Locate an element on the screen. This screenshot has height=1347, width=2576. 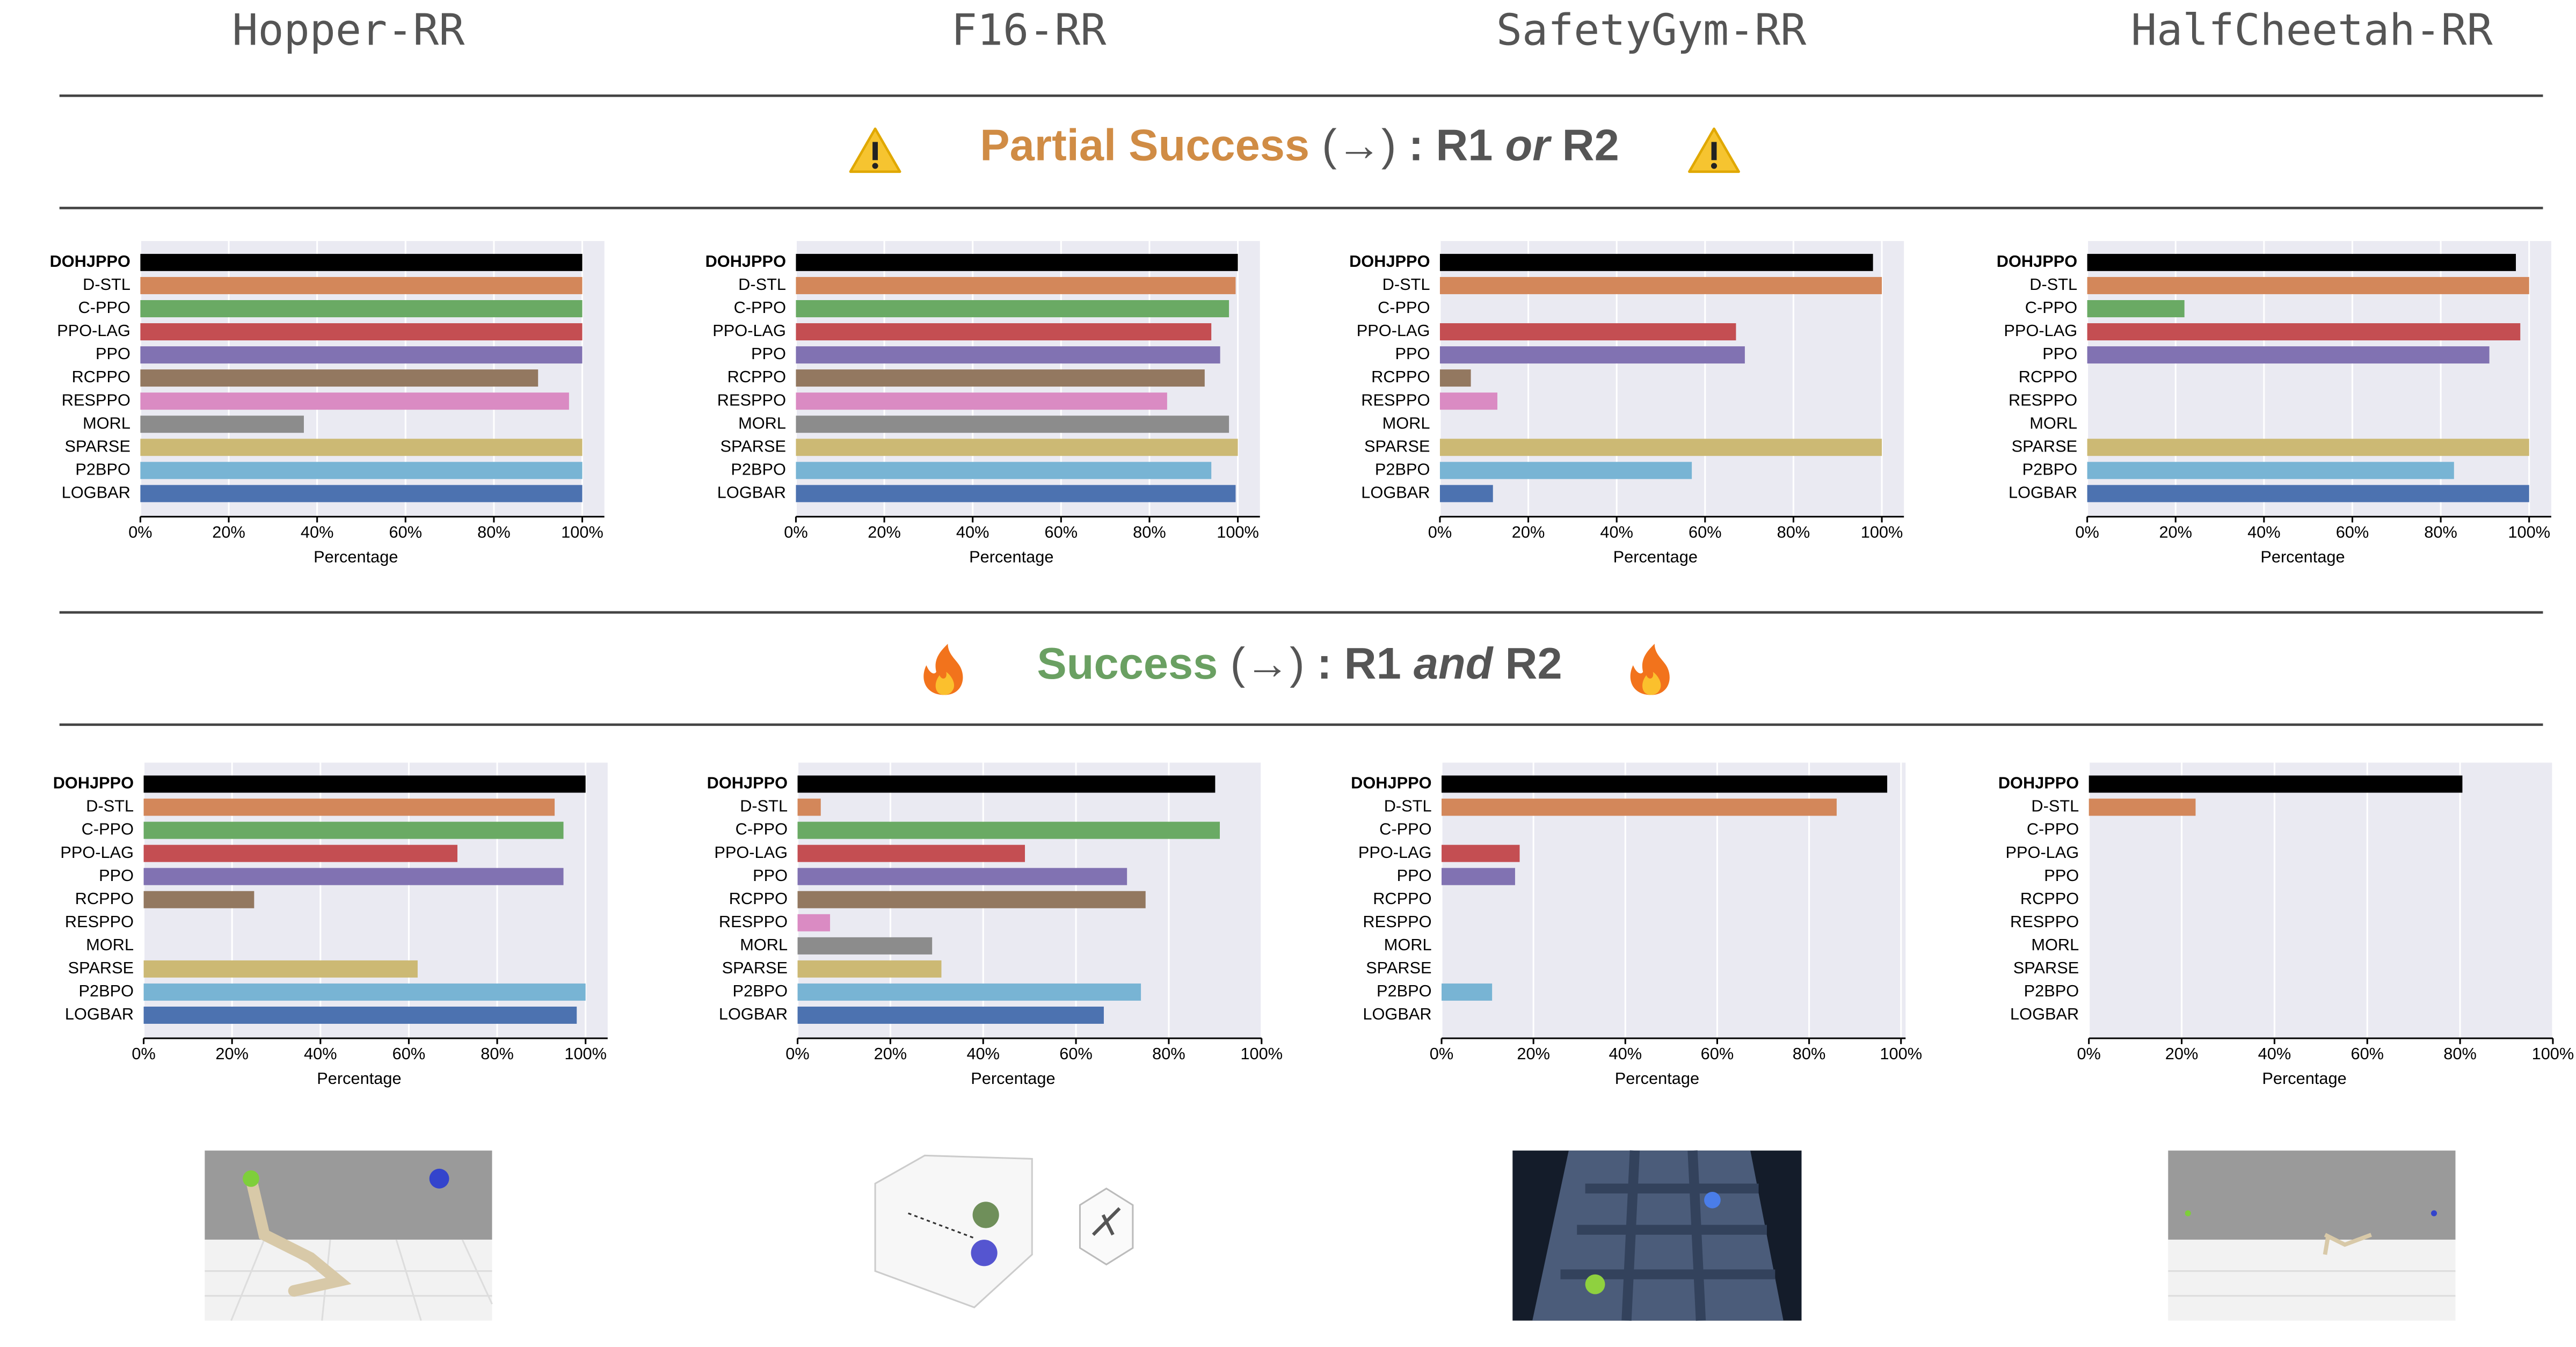
fire-icon is located at coordinates (1650, 669).